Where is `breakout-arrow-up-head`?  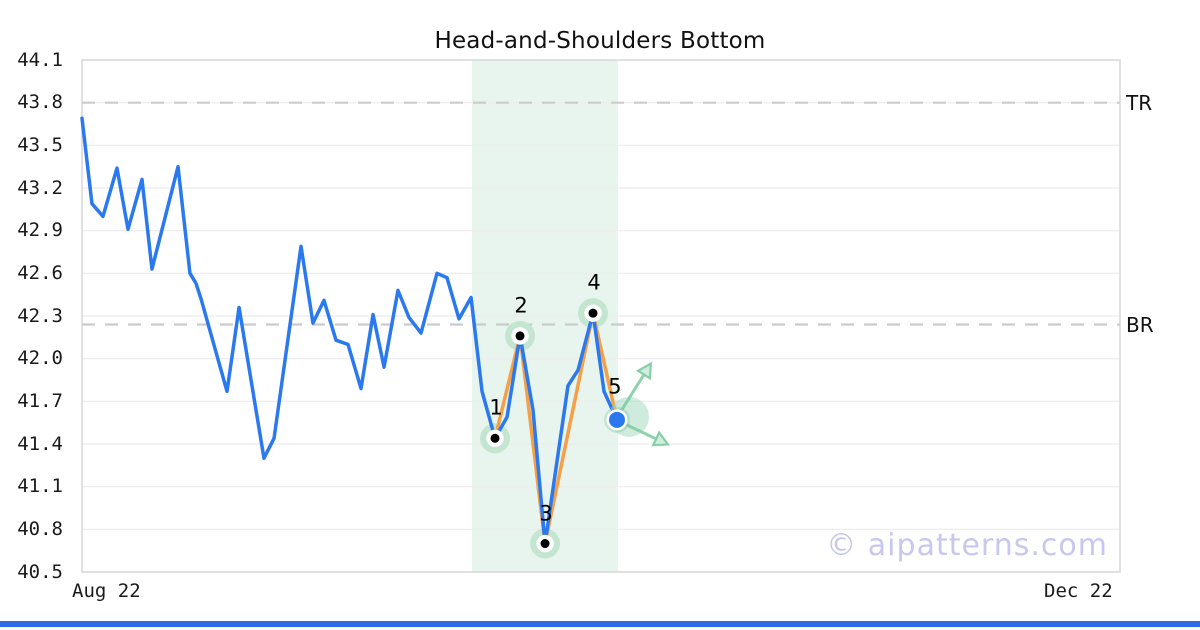 breakout-arrow-up-head is located at coordinates (644, 371).